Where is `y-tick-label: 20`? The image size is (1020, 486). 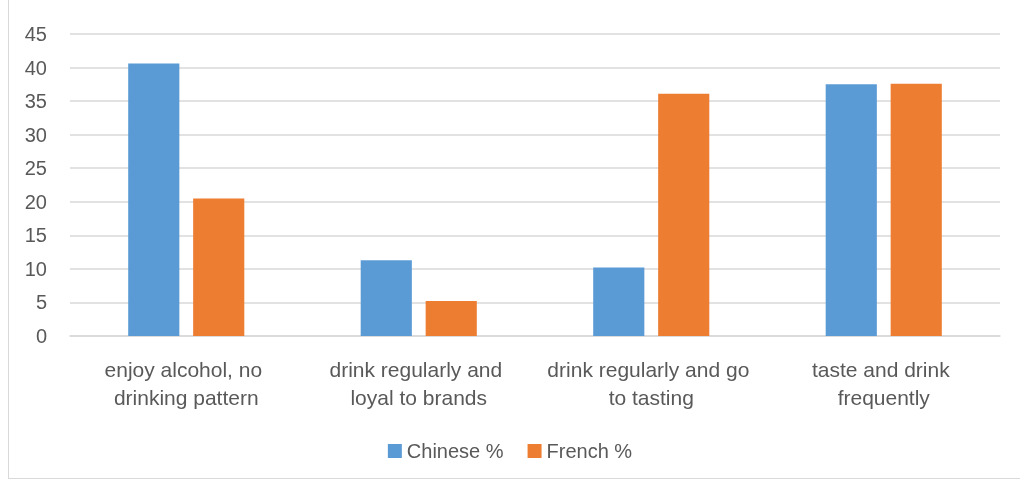 y-tick-label: 20 is located at coordinates (35, 201).